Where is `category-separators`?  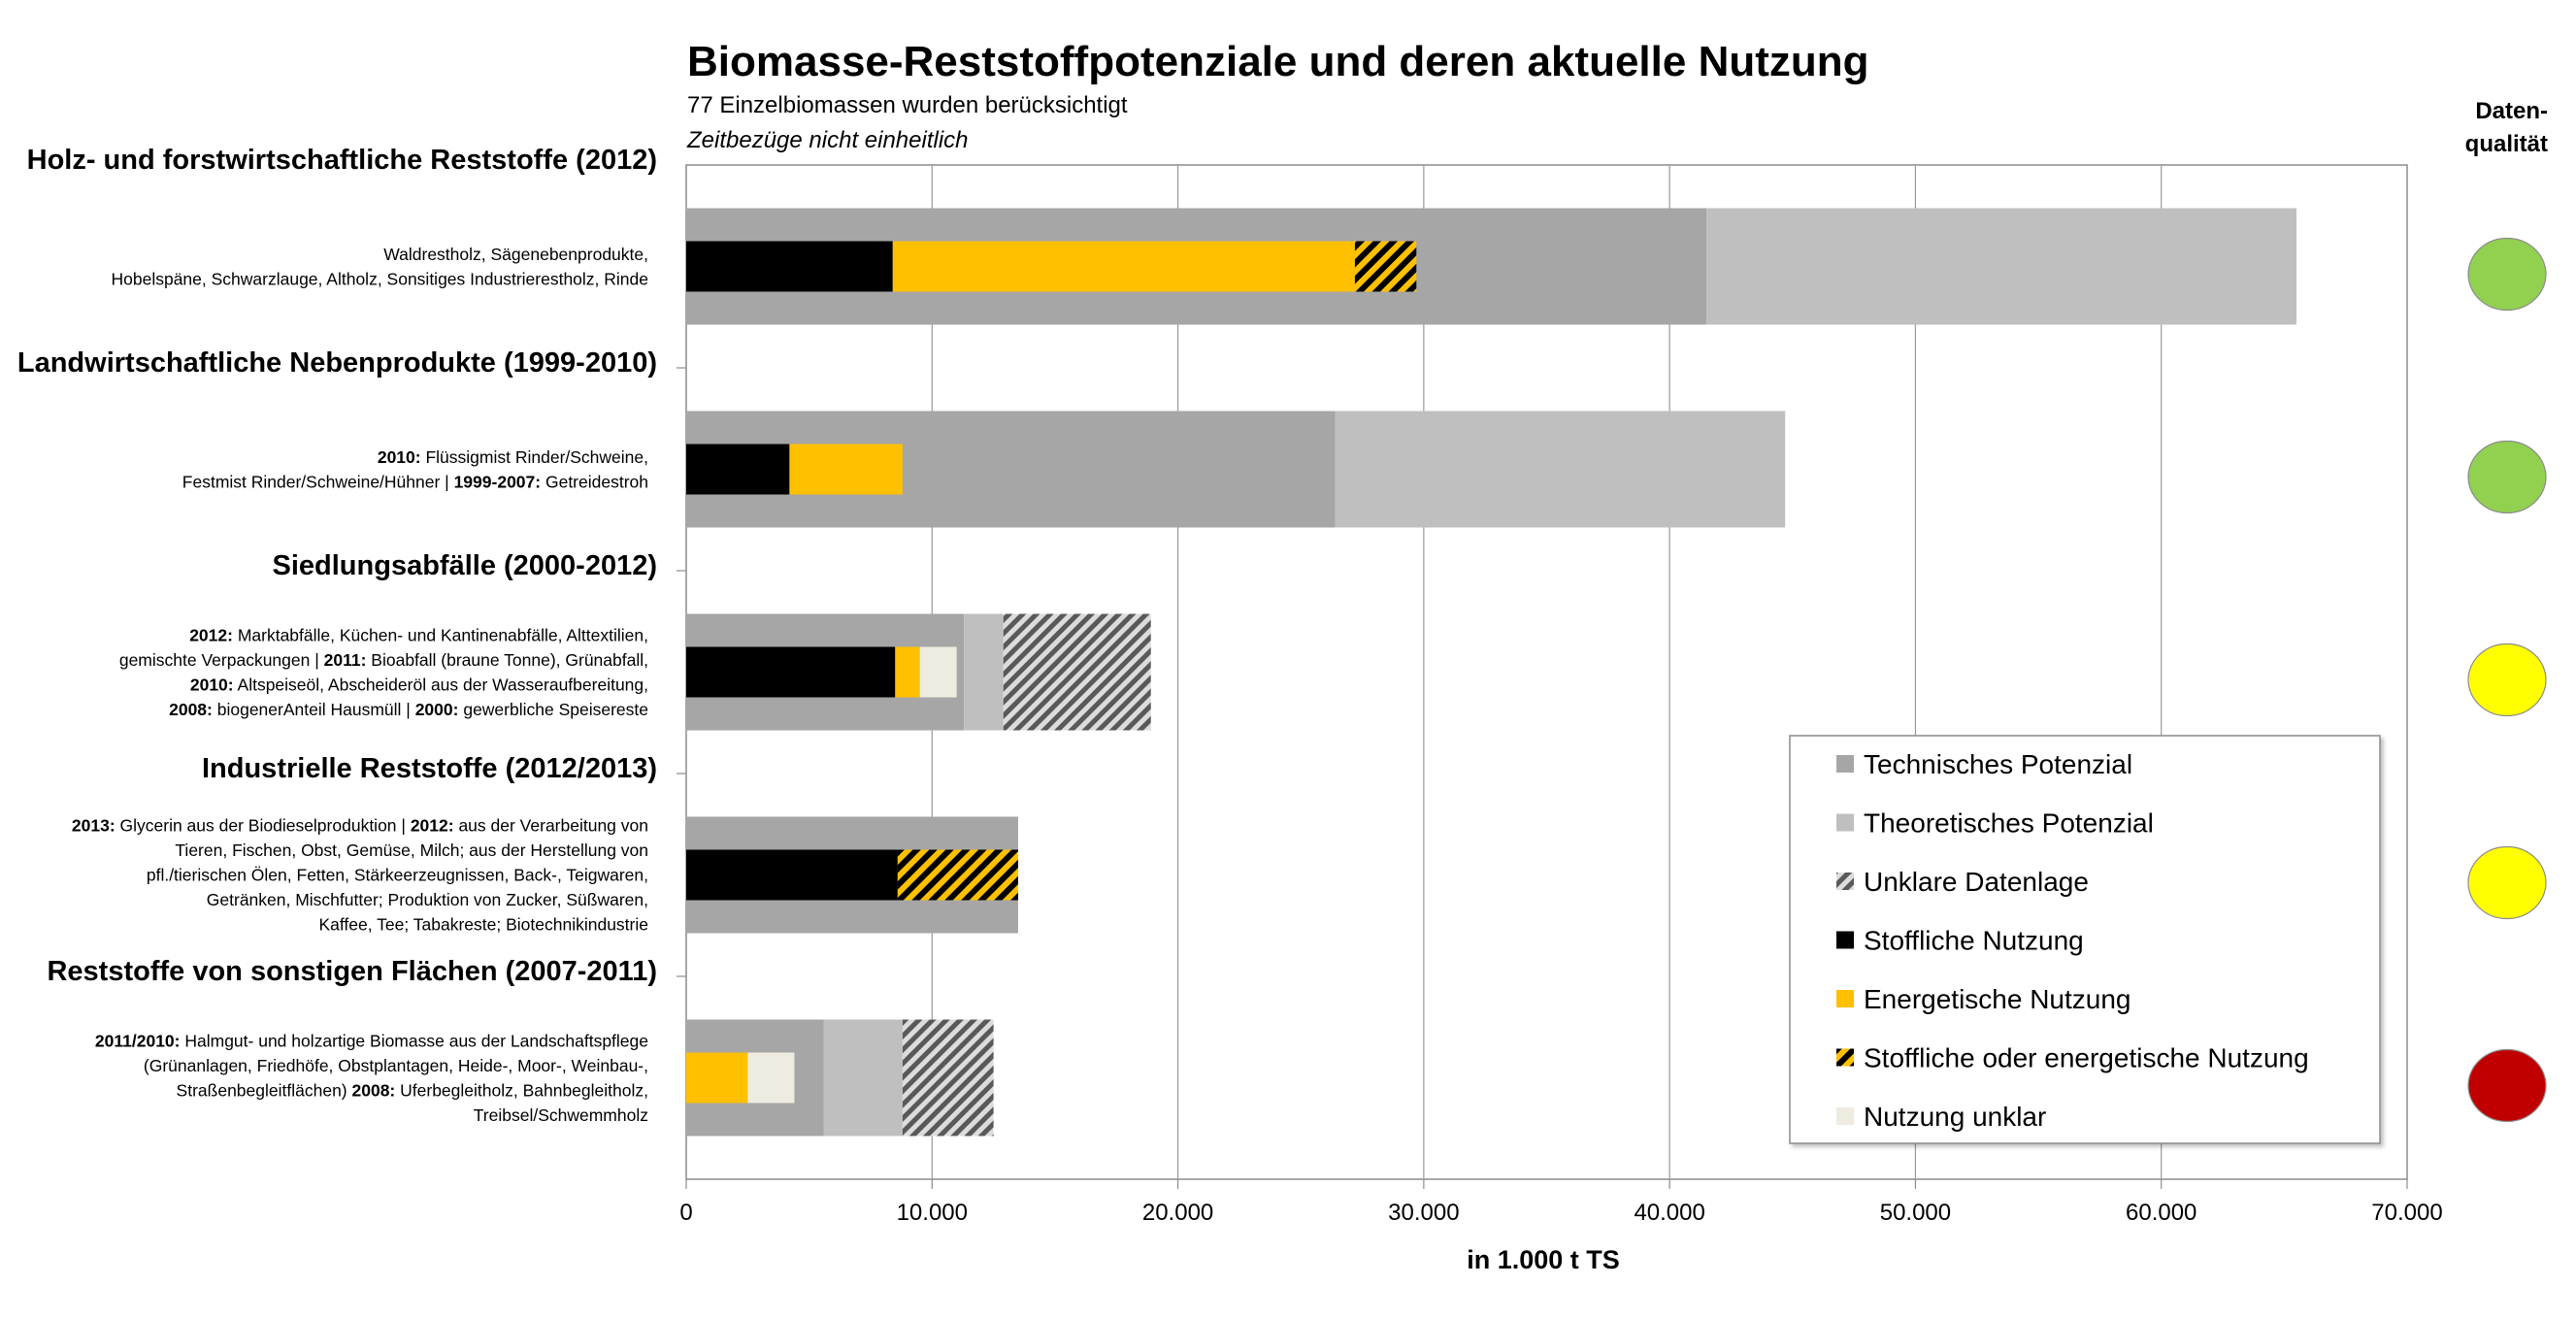
category-separators is located at coordinates (681, 672).